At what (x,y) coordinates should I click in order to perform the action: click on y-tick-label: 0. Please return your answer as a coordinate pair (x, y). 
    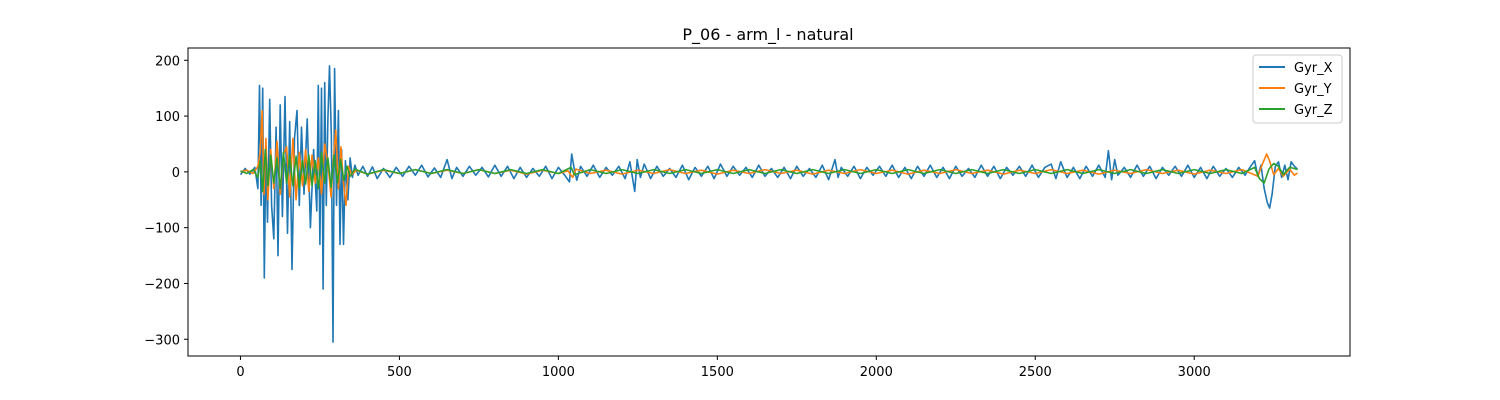
    Looking at the image, I should click on (176, 173).